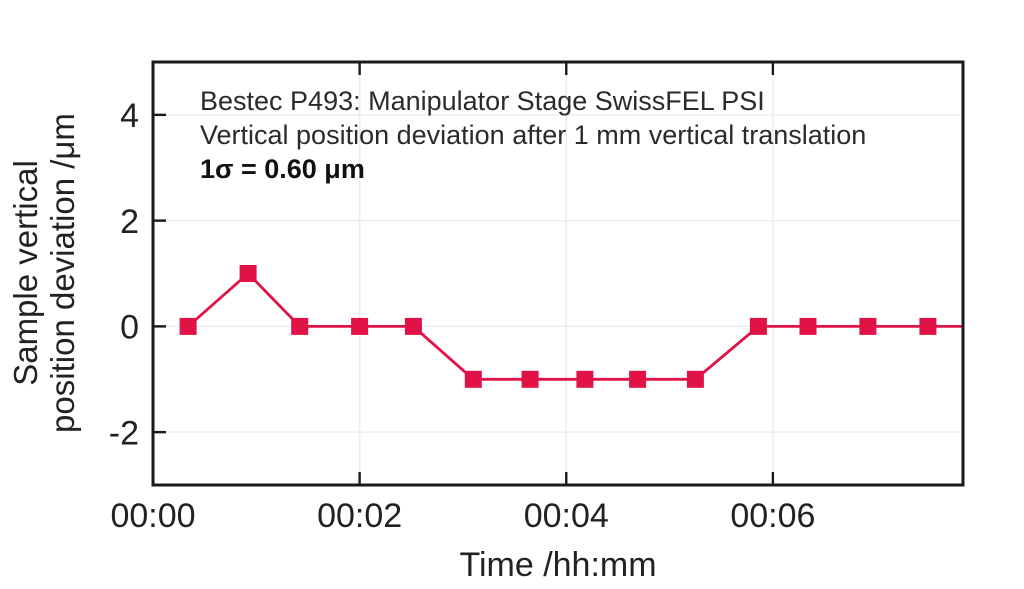 This screenshot has height=589, width=1024. I want to click on y-axis-label: Sample vertical position deviation /μm, so click(44, 276).